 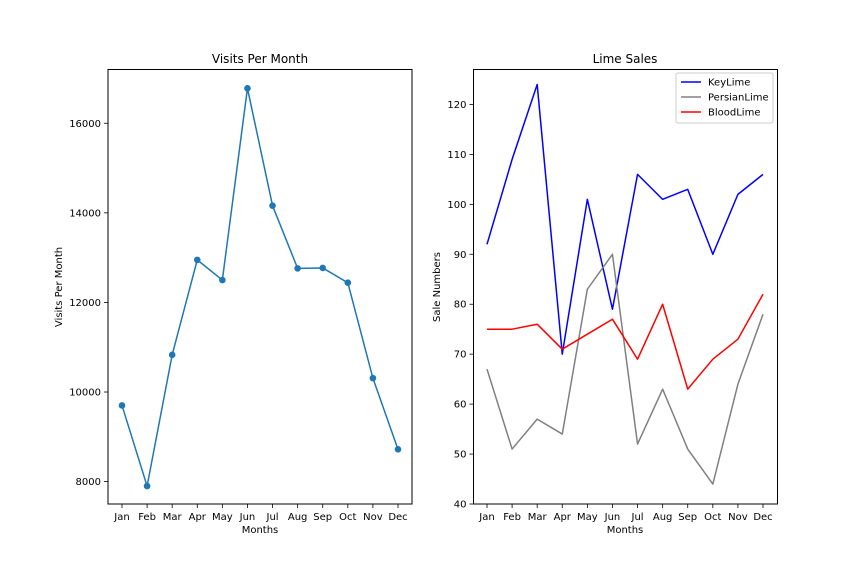 What do you see at coordinates (625, 341) in the screenshot?
I see `series-line-bloodlime` at bounding box center [625, 341].